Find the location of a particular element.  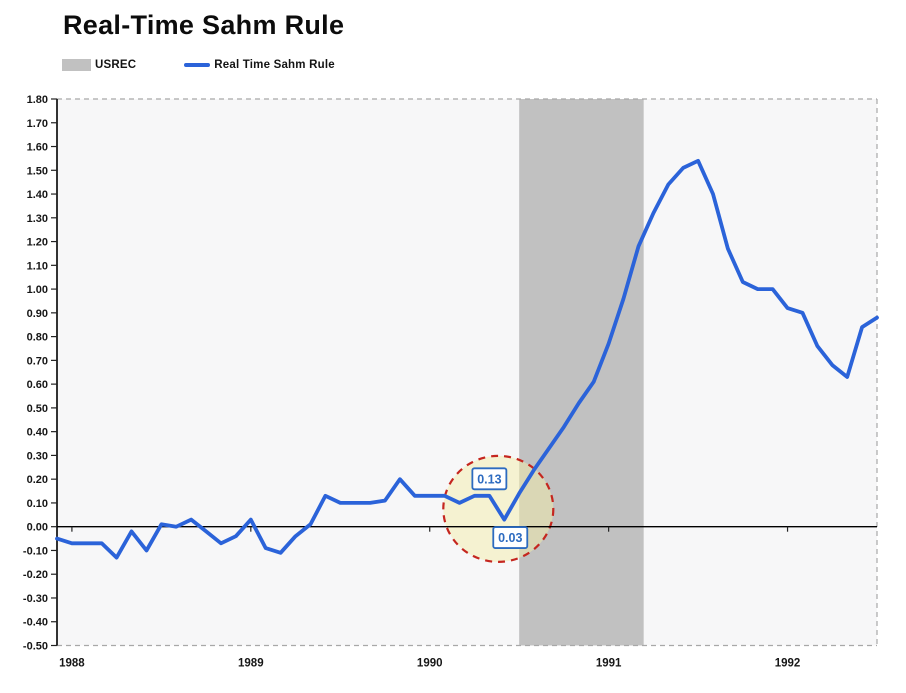

legend-item-usrec: USREC is located at coordinates (99, 65).